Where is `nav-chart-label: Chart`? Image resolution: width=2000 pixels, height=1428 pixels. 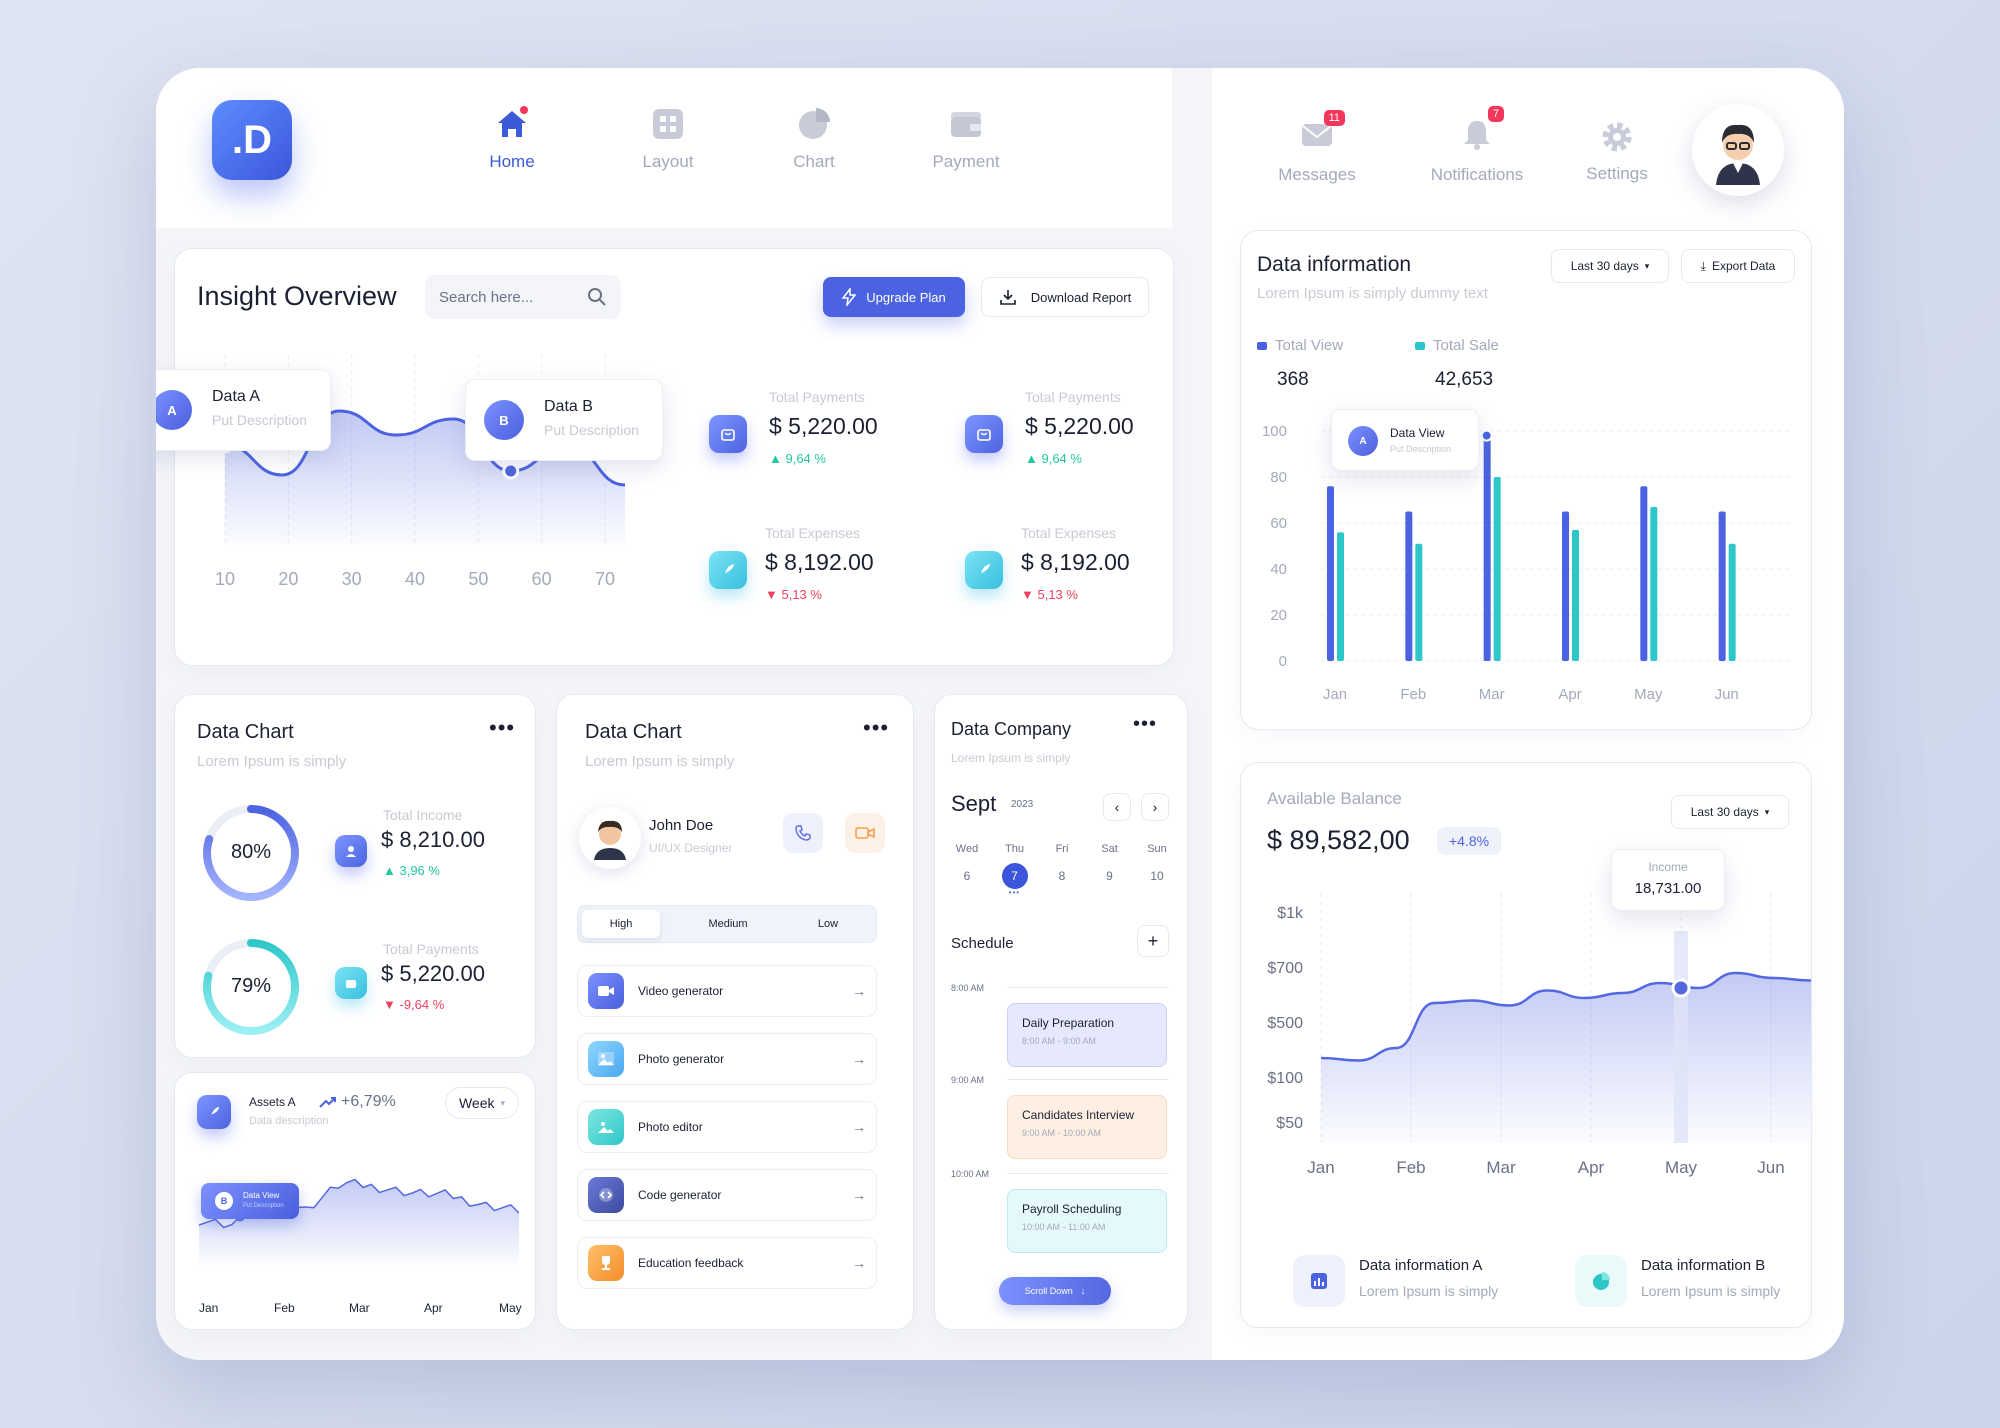
nav-chart-label: Chart is located at coordinates (814, 161).